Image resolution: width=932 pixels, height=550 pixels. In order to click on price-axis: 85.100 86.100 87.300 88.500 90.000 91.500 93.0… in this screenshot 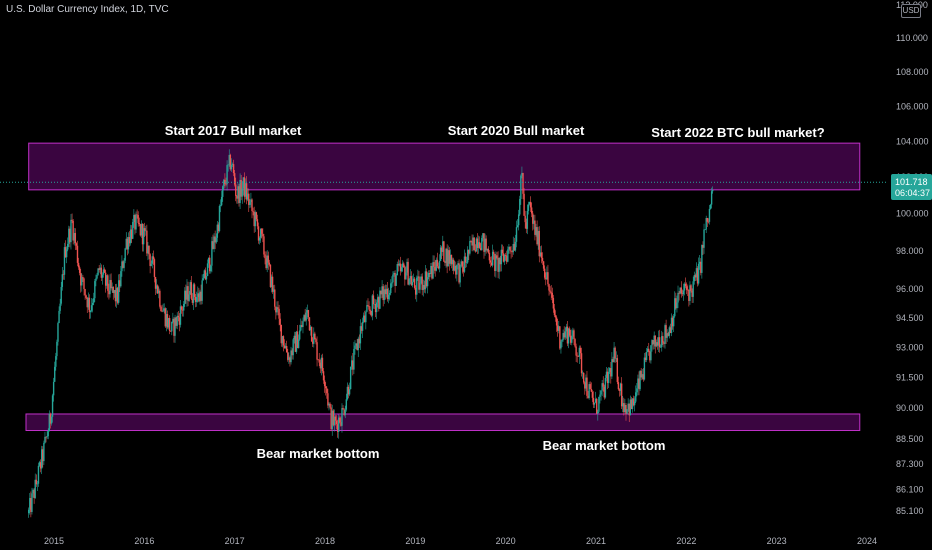, I will do `click(912, 258)`.